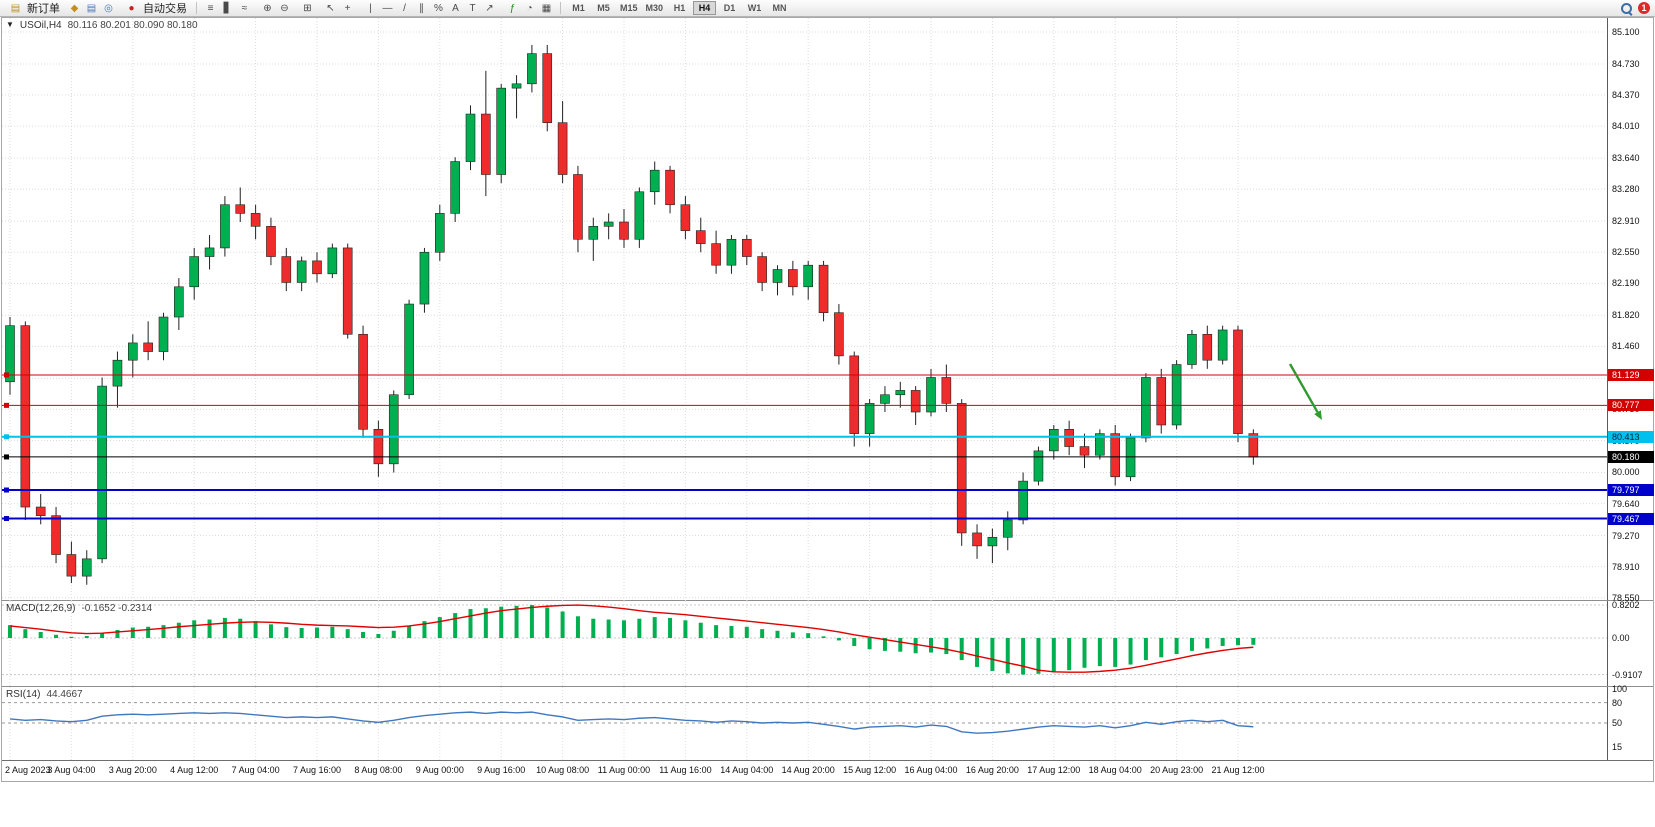 This screenshot has width=1655, height=827. What do you see at coordinates (1631, 405) in the screenshot?
I see `price-badge-80.777: 80.777` at bounding box center [1631, 405].